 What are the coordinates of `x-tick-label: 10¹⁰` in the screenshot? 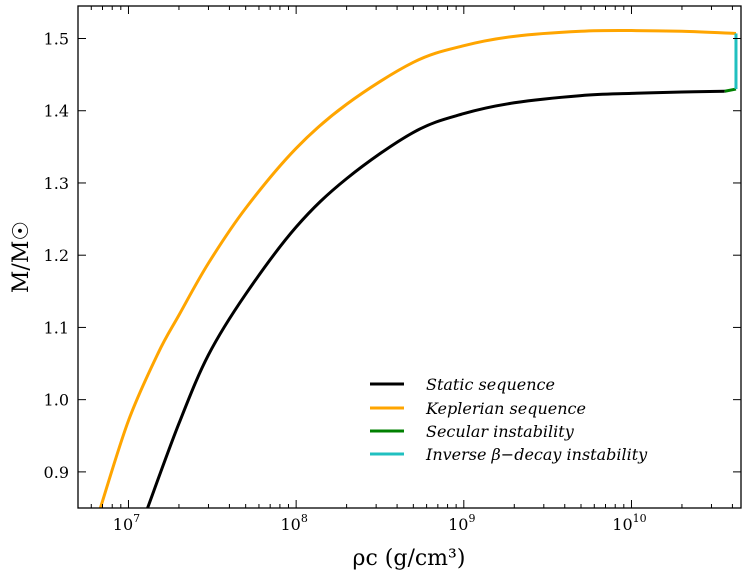 It's located at (629, 523).